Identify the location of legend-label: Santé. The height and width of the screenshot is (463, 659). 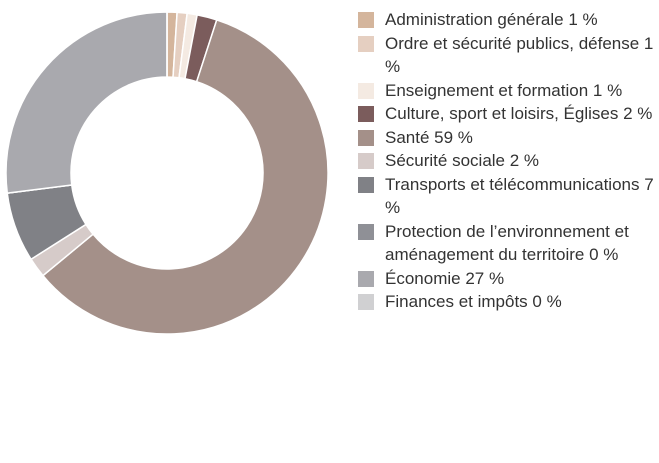
(407, 137).